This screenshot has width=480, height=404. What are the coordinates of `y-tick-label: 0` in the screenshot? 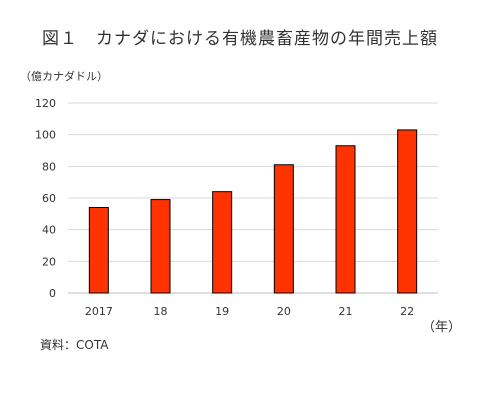 It's located at (52, 293).